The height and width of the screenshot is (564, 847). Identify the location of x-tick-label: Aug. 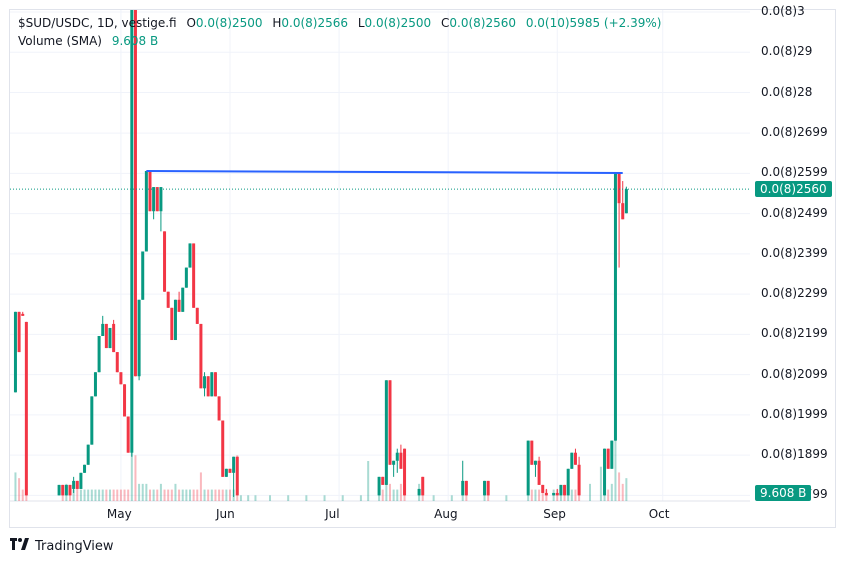
(446, 514).